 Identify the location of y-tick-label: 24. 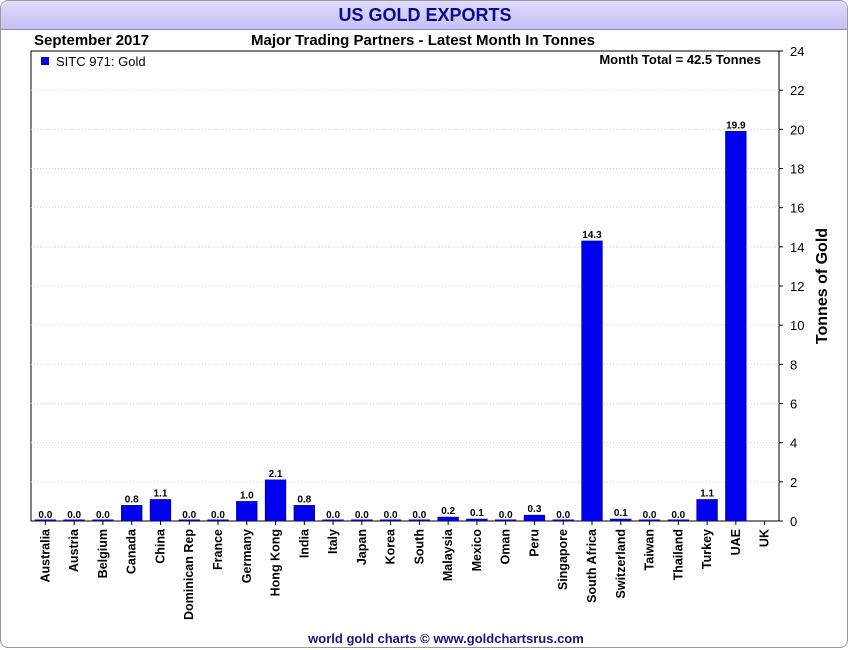
(797, 51).